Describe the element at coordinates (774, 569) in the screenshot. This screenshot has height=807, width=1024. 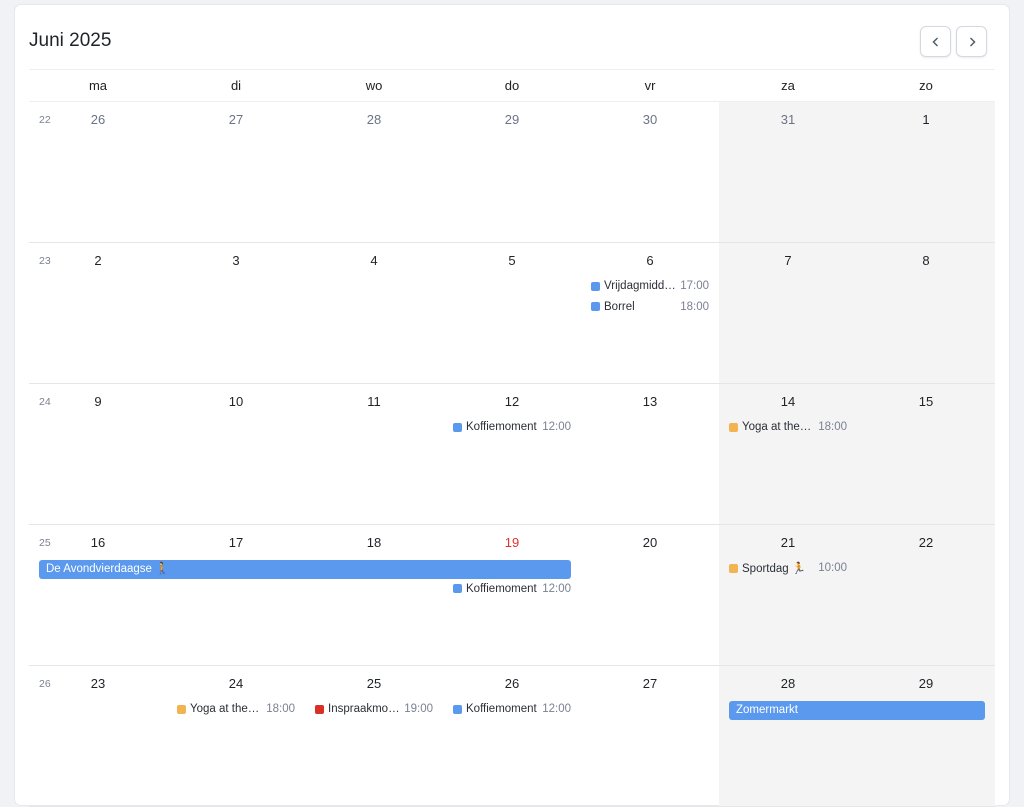
I see `event-title: Sportdag 🏃` at that location.